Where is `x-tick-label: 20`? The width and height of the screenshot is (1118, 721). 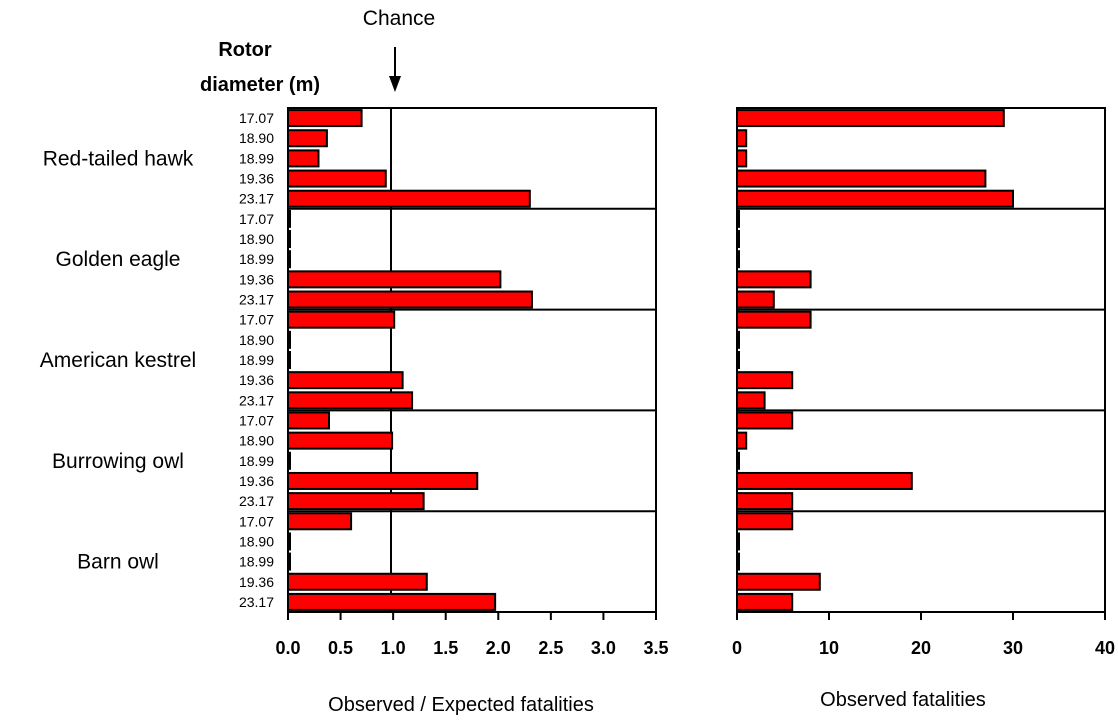 x-tick-label: 20 is located at coordinates (921, 648).